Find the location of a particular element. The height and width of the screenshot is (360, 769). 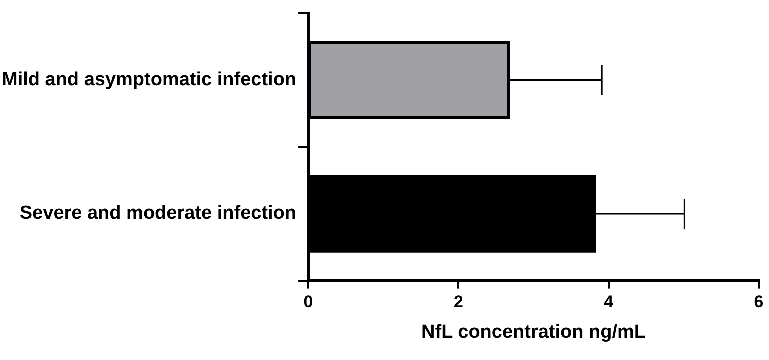

x-axis-title: NfL concentration ng/mL is located at coordinates (534, 332).